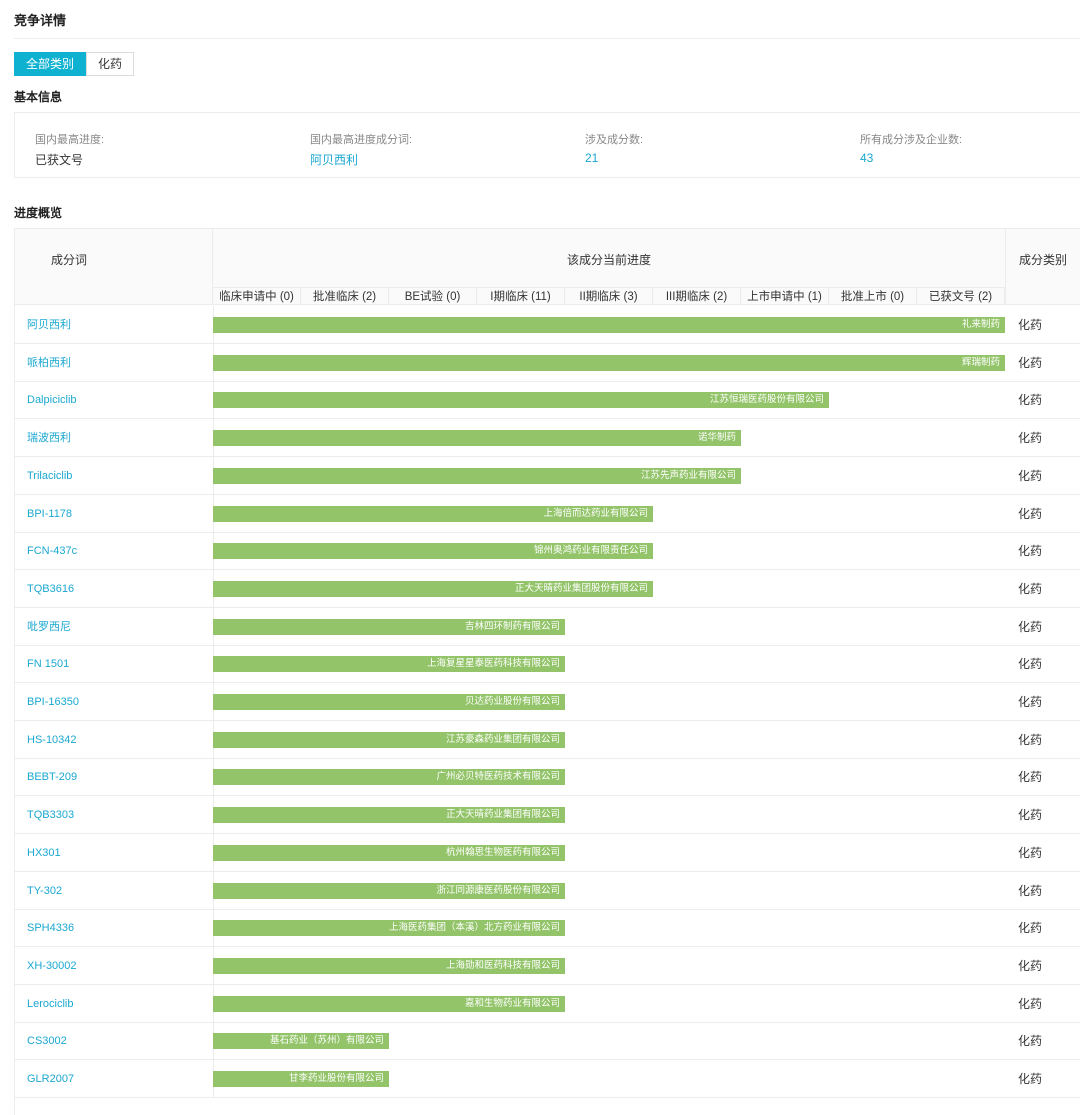 This screenshot has height=1115, width=1080. Describe the element at coordinates (334, 160) in the screenshot. I see `info-value-link: 阿贝西利` at that location.